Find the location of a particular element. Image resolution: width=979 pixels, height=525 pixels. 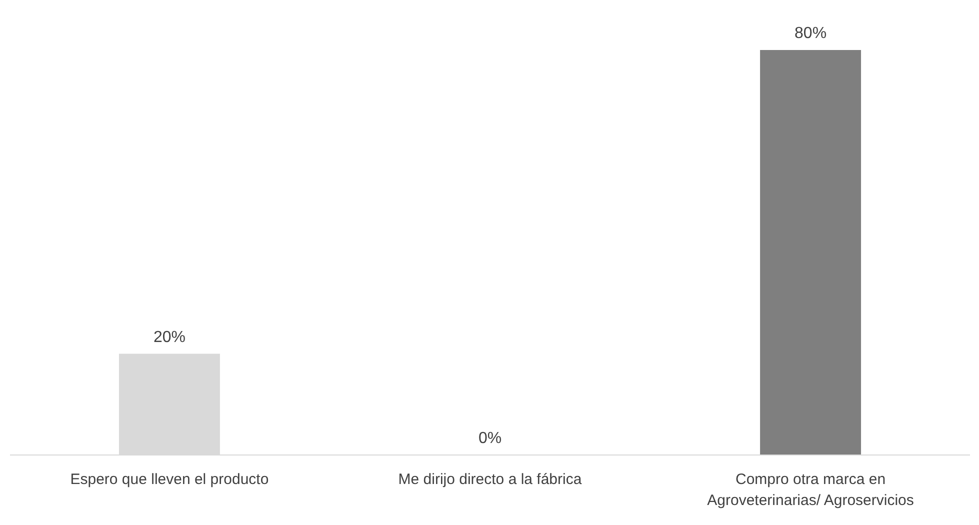

data-label: 20% is located at coordinates (169, 337).